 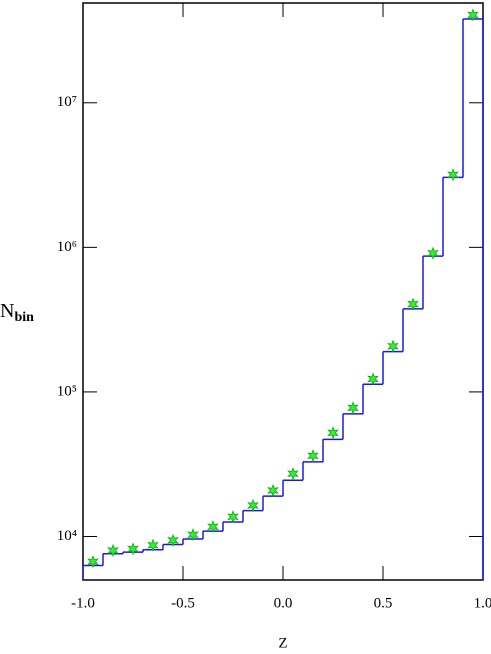 I want to click on x-tick-label: -0.5, so click(x=183, y=603).